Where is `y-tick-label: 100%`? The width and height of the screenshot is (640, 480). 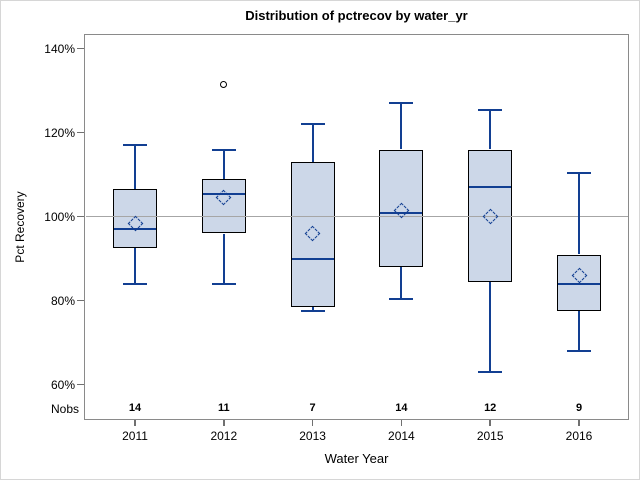
y-tick-label: 100% is located at coordinates (59, 216).